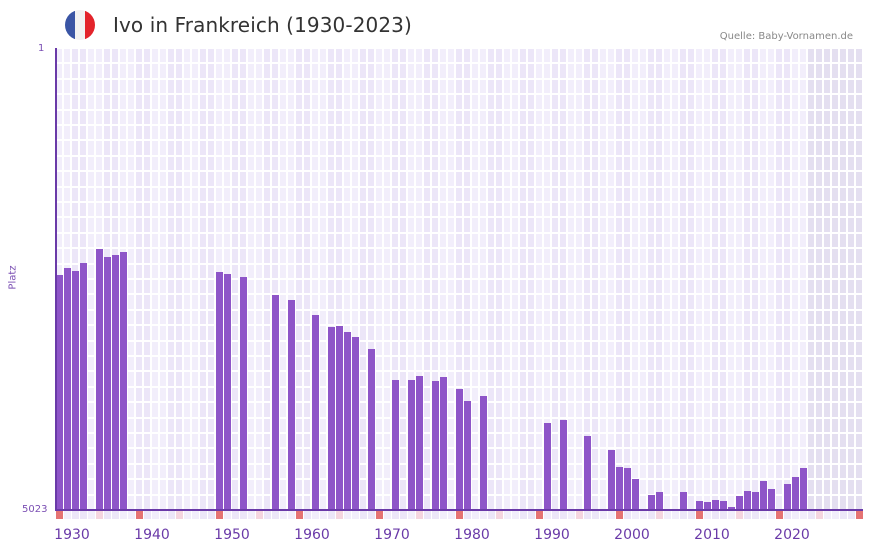 This screenshot has height=552, width=873. I want to click on bar-1967, so click(355, 423).